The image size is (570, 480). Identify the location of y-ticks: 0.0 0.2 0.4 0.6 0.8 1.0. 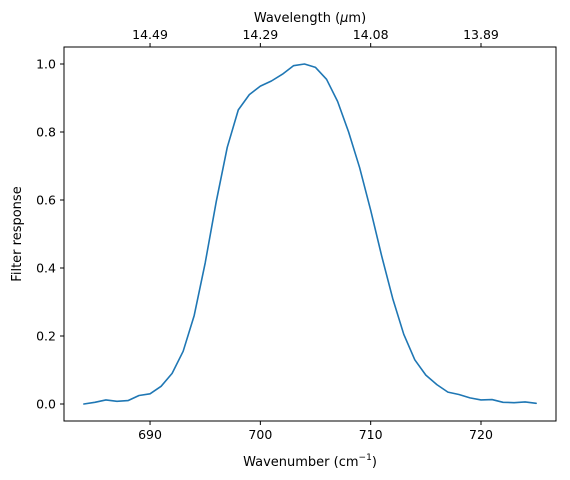
(50, 234).